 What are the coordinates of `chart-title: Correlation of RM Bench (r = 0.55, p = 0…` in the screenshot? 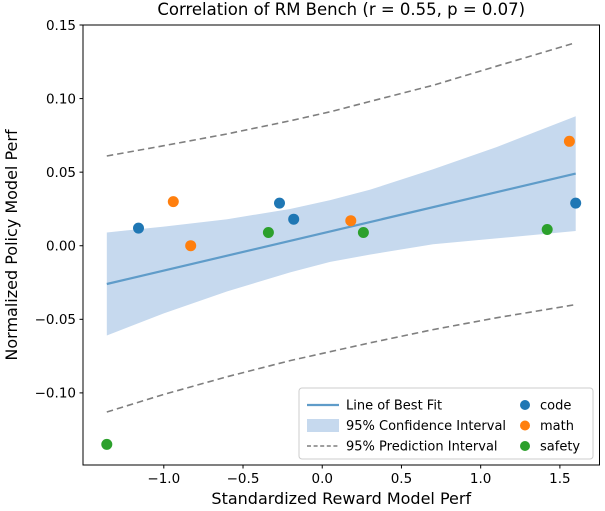 It's located at (341, 9).